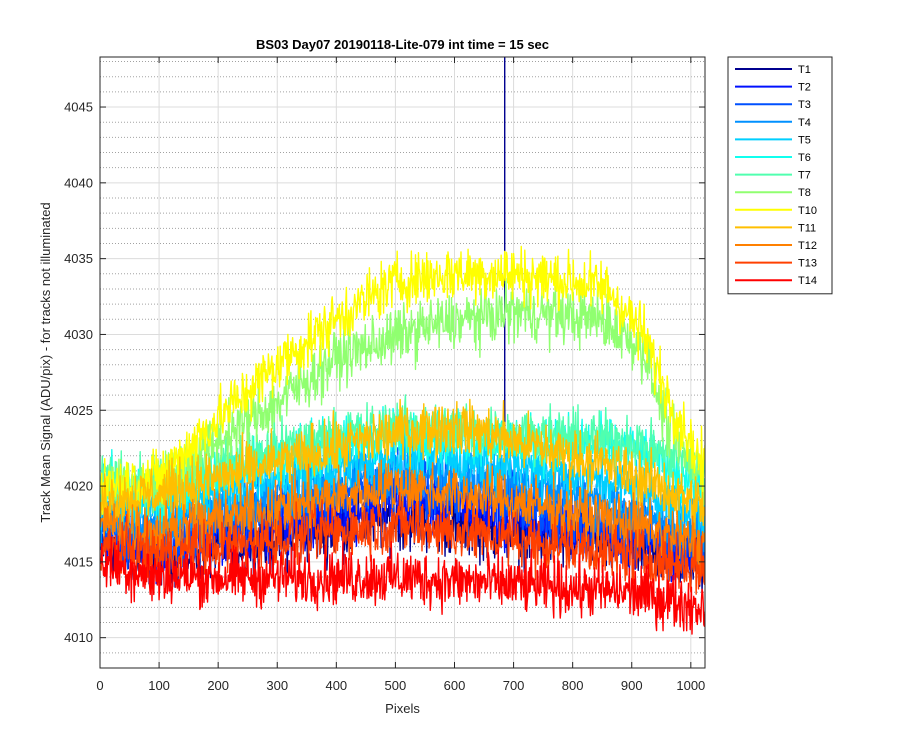 The width and height of the screenshot is (900, 750). I want to click on series-line-t13, so click(402, 546).